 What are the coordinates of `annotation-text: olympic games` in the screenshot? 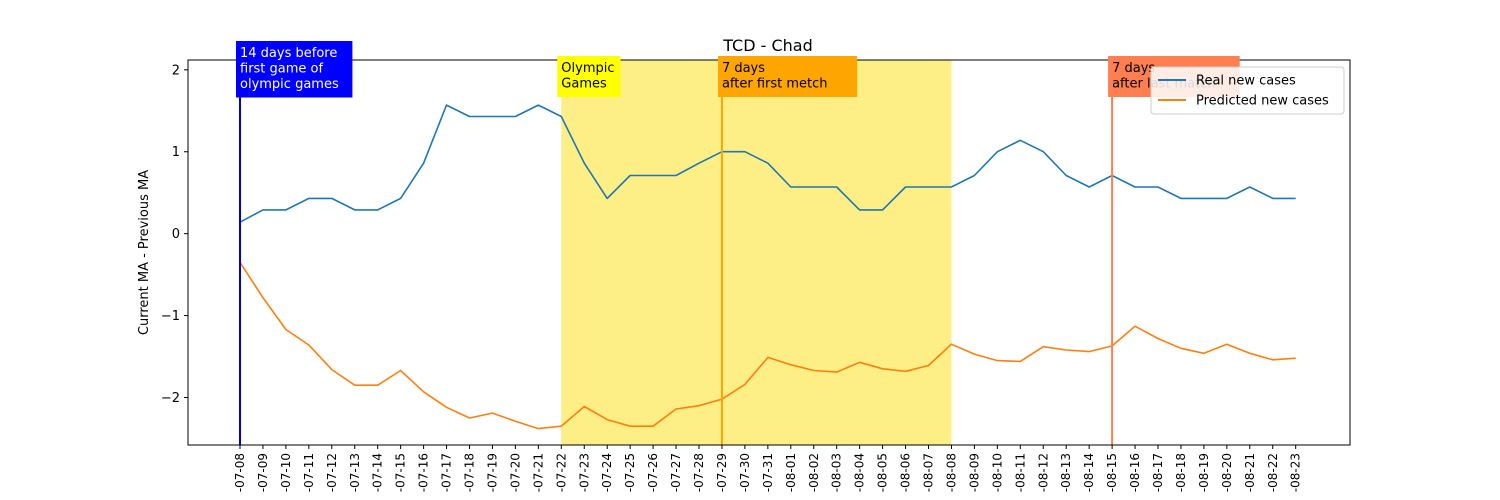 It's located at (289, 84).